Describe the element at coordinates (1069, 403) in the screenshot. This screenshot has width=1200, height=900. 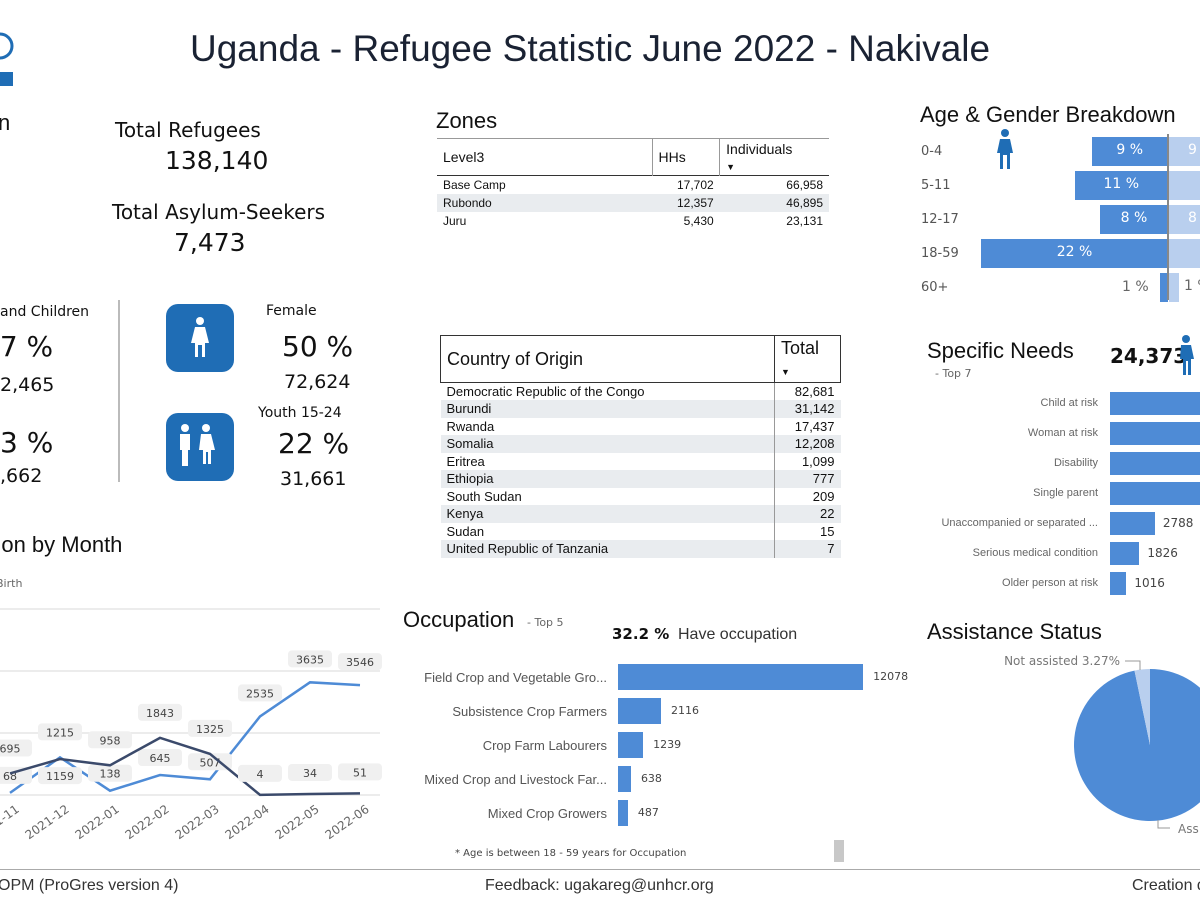
I see `need-label: Child at risk` at that location.